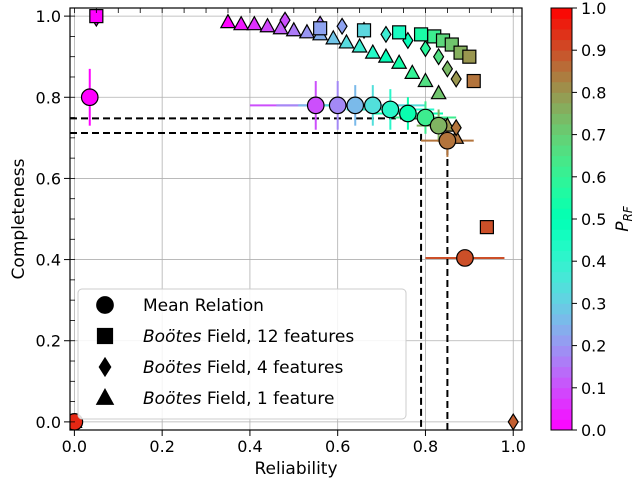  What do you see at coordinates (593, 9) in the screenshot?
I see `colorbar-tick-label: 1.0` at bounding box center [593, 9].